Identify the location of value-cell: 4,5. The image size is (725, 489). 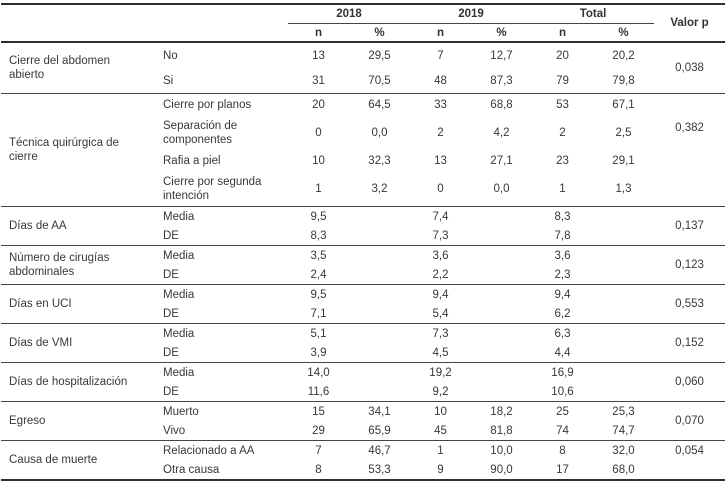
(440, 352).